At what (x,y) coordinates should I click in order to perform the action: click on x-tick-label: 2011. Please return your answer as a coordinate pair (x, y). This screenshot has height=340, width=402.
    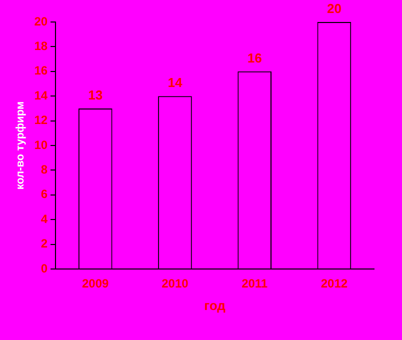
    Looking at the image, I should click on (255, 283).